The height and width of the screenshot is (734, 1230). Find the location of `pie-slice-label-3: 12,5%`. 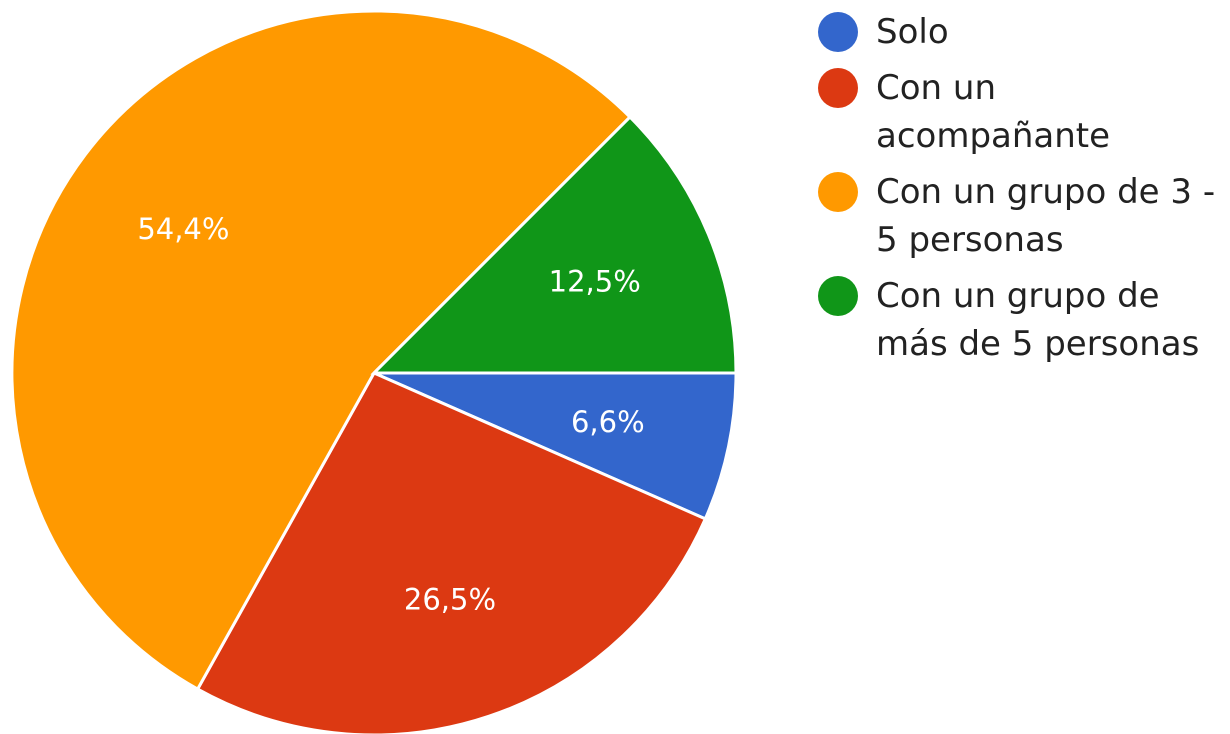

pie-slice-label-3: 12,5% is located at coordinates (595, 282).